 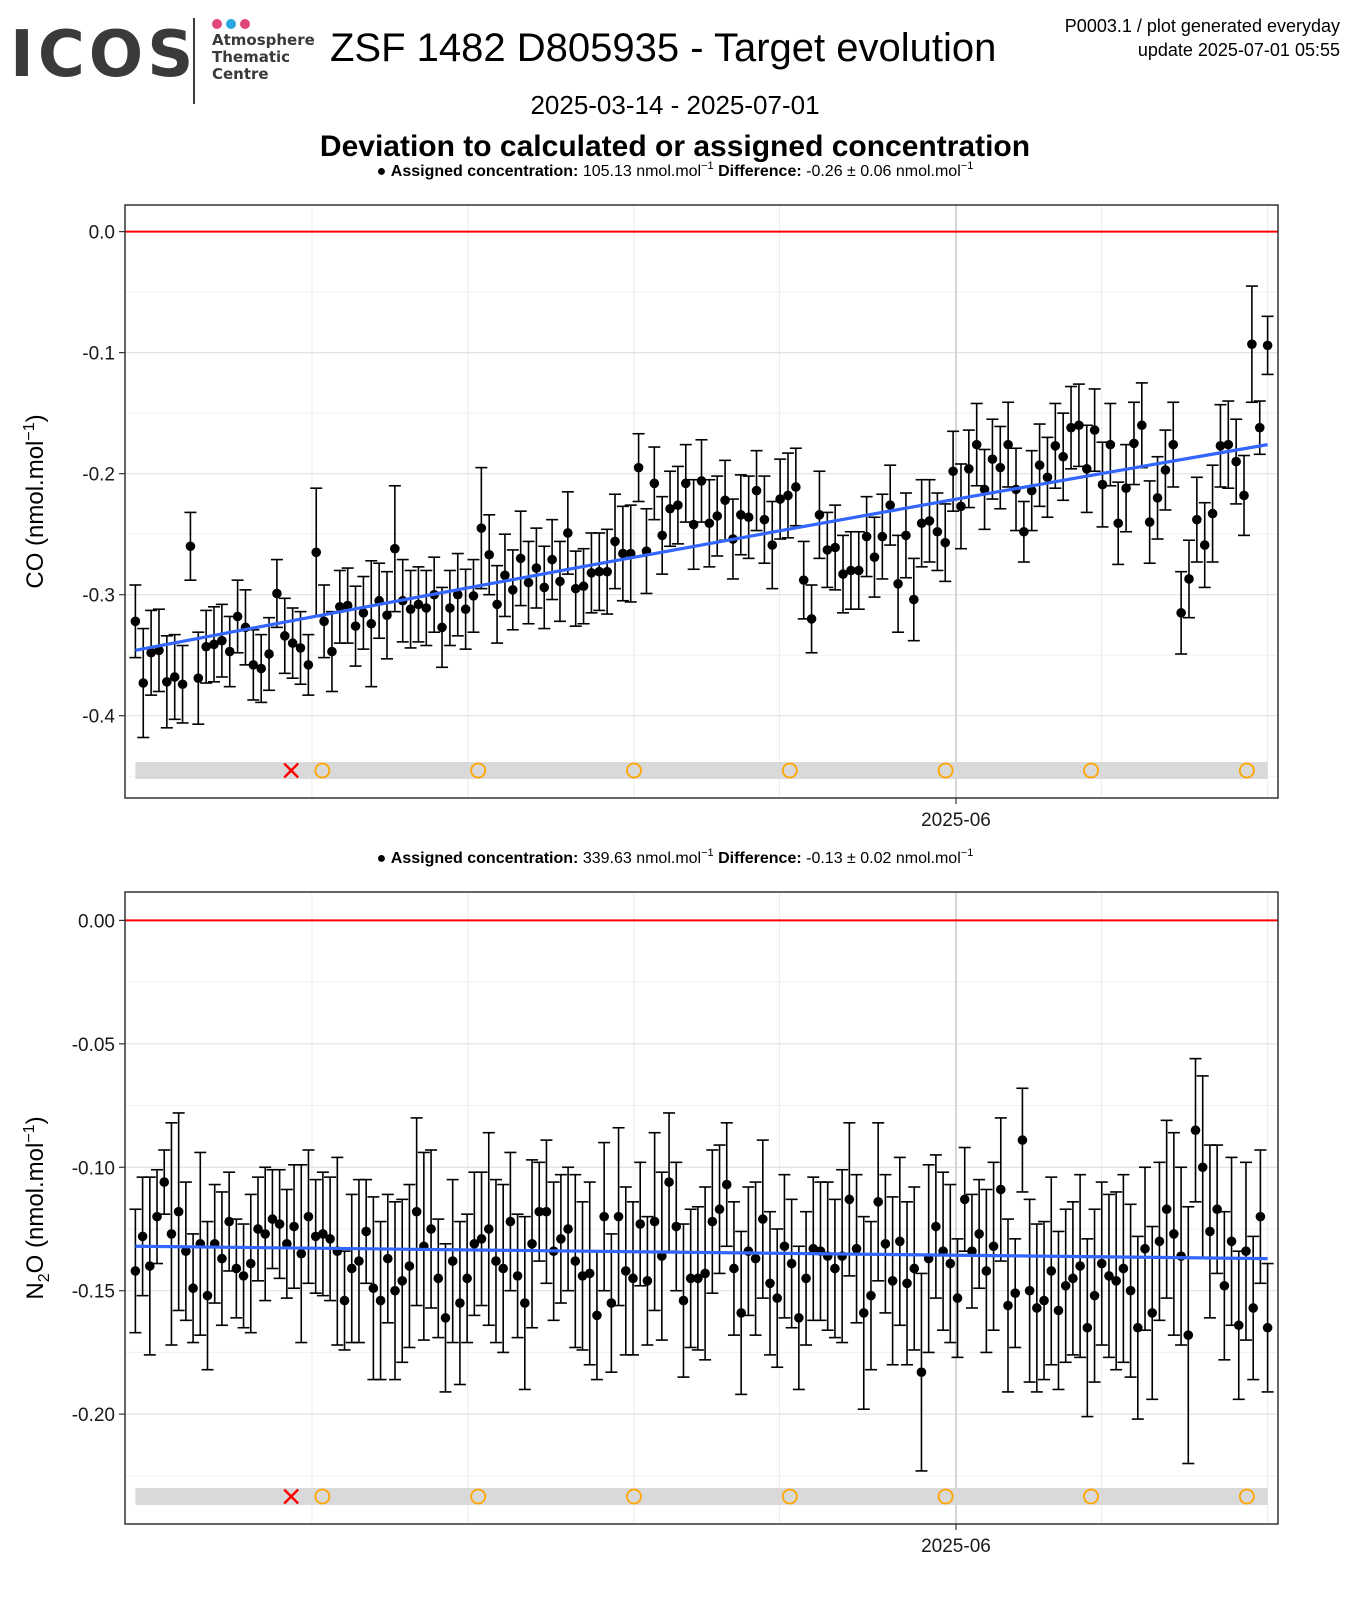 What do you see at coordinates (642, 858) in the screenshot?
I see `assigned-value: 339.63 nmol.mol` at bounding box center [642, 858].